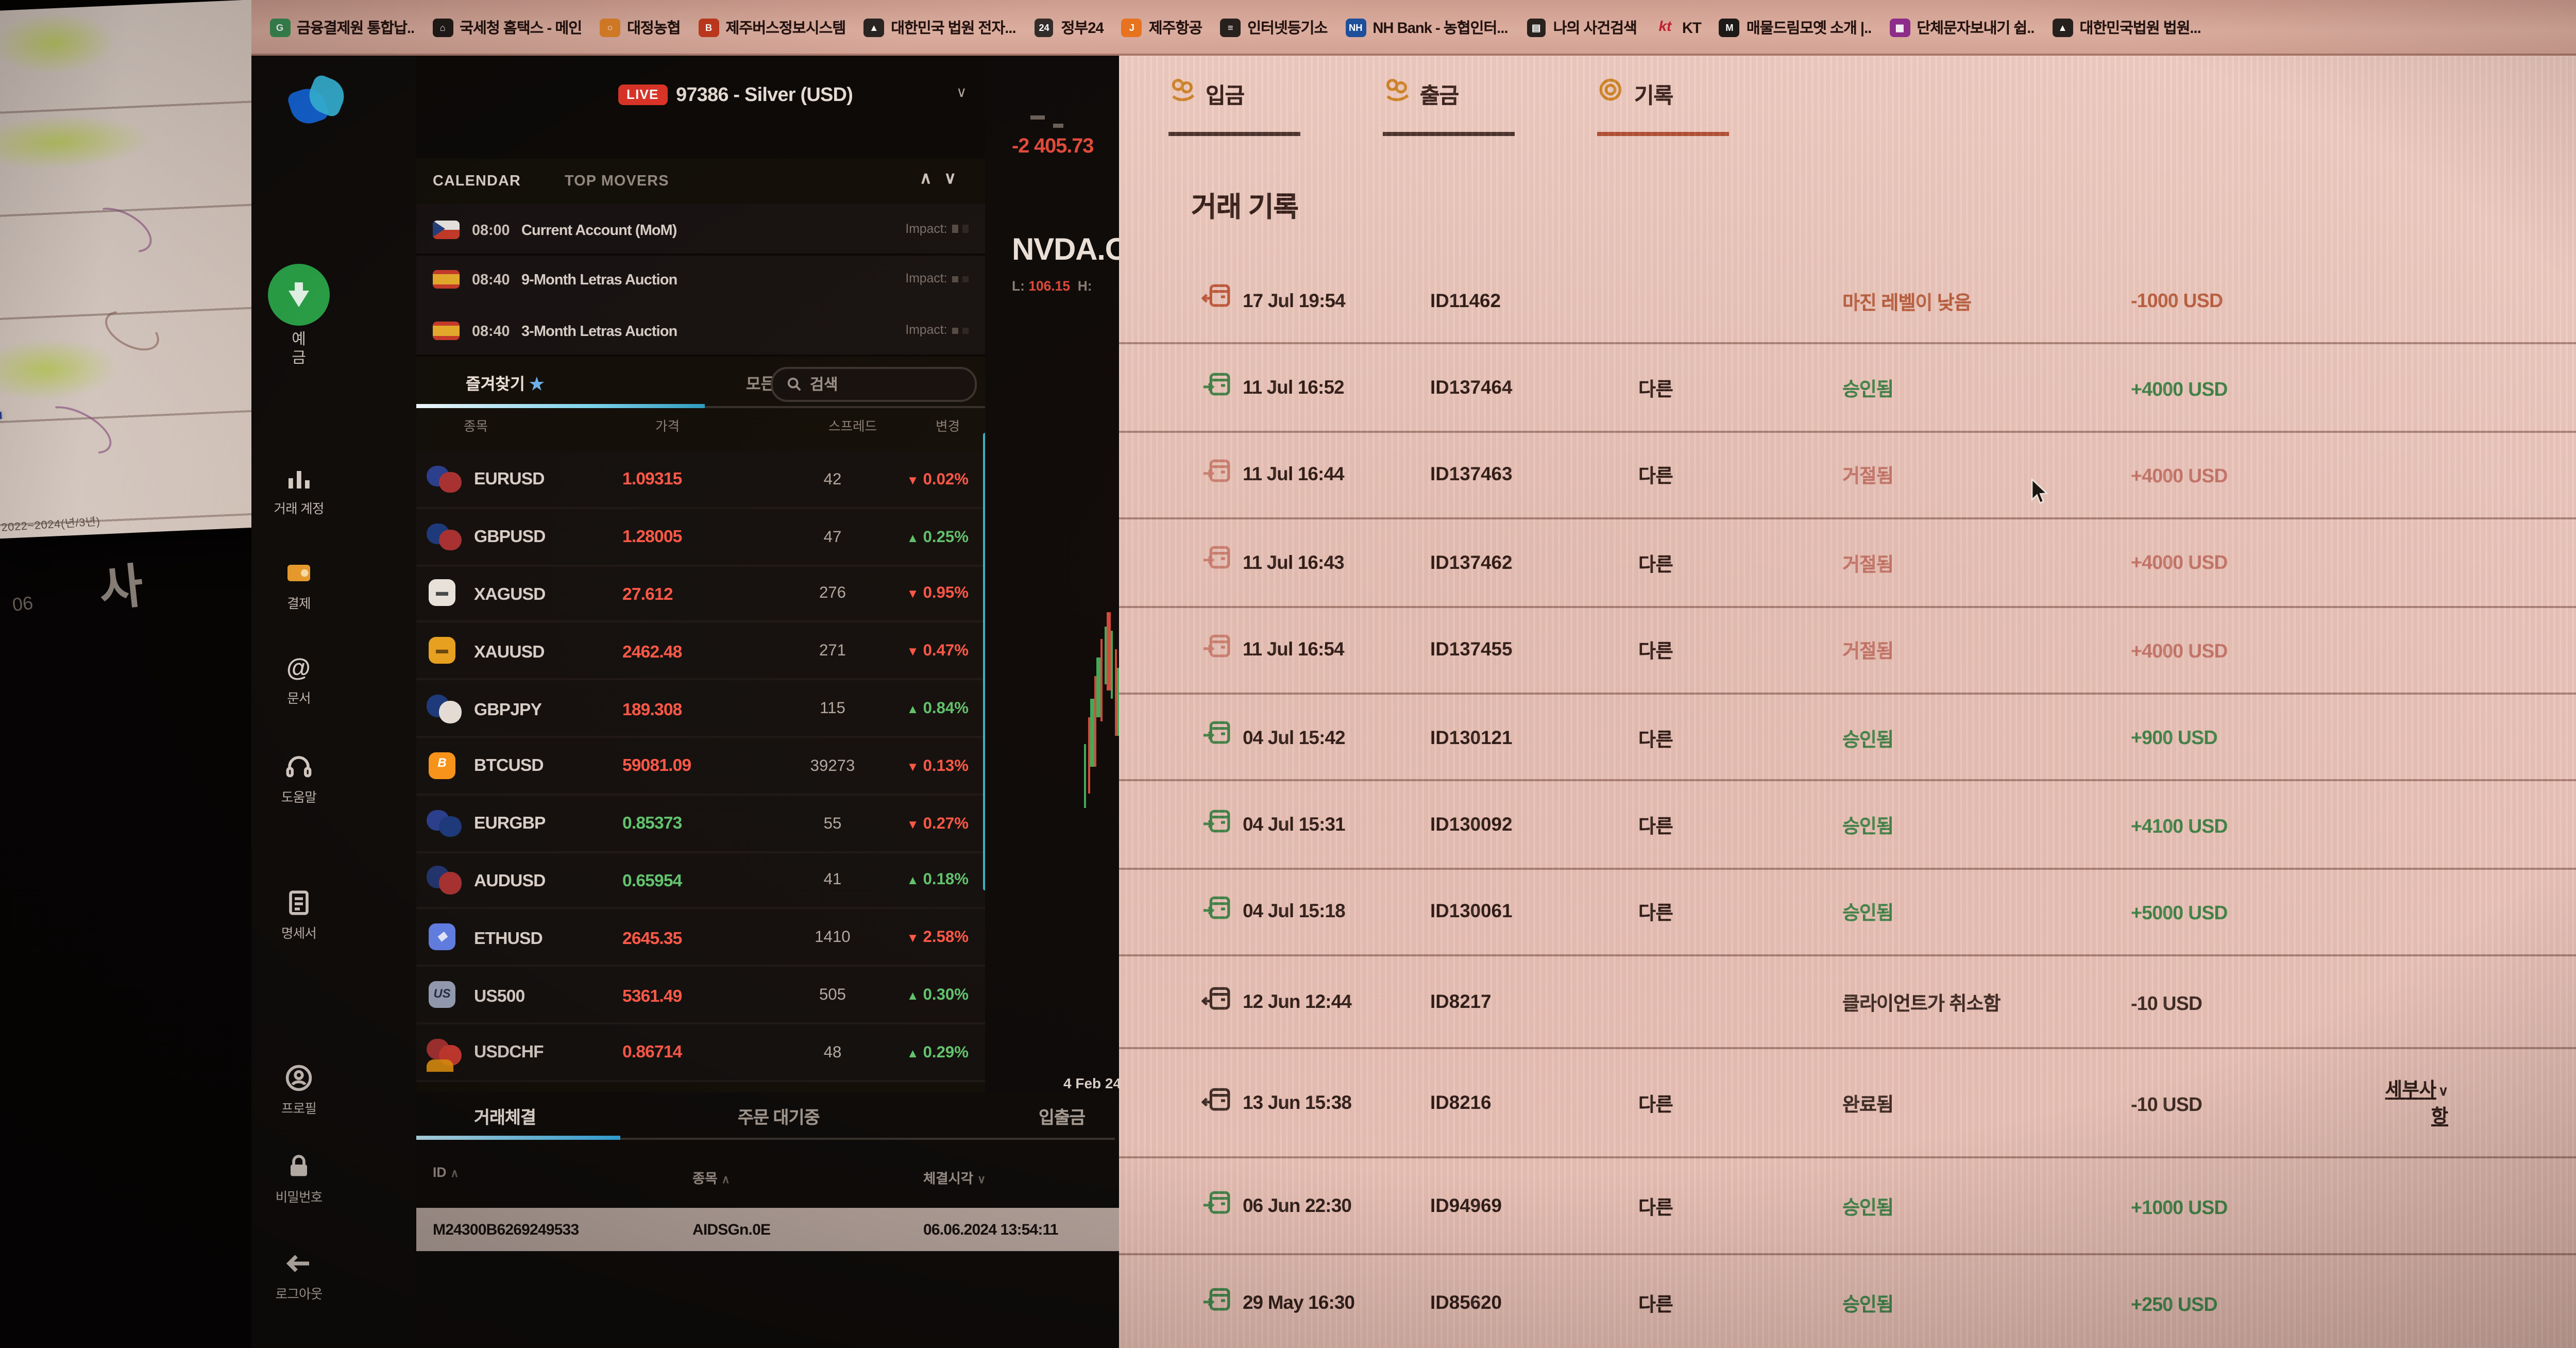  What do you see at coordinates (505, 384) in the screenshot?
I see `tab-favorites: 즐겨찾기 ★` at bounding box center [505, 384].